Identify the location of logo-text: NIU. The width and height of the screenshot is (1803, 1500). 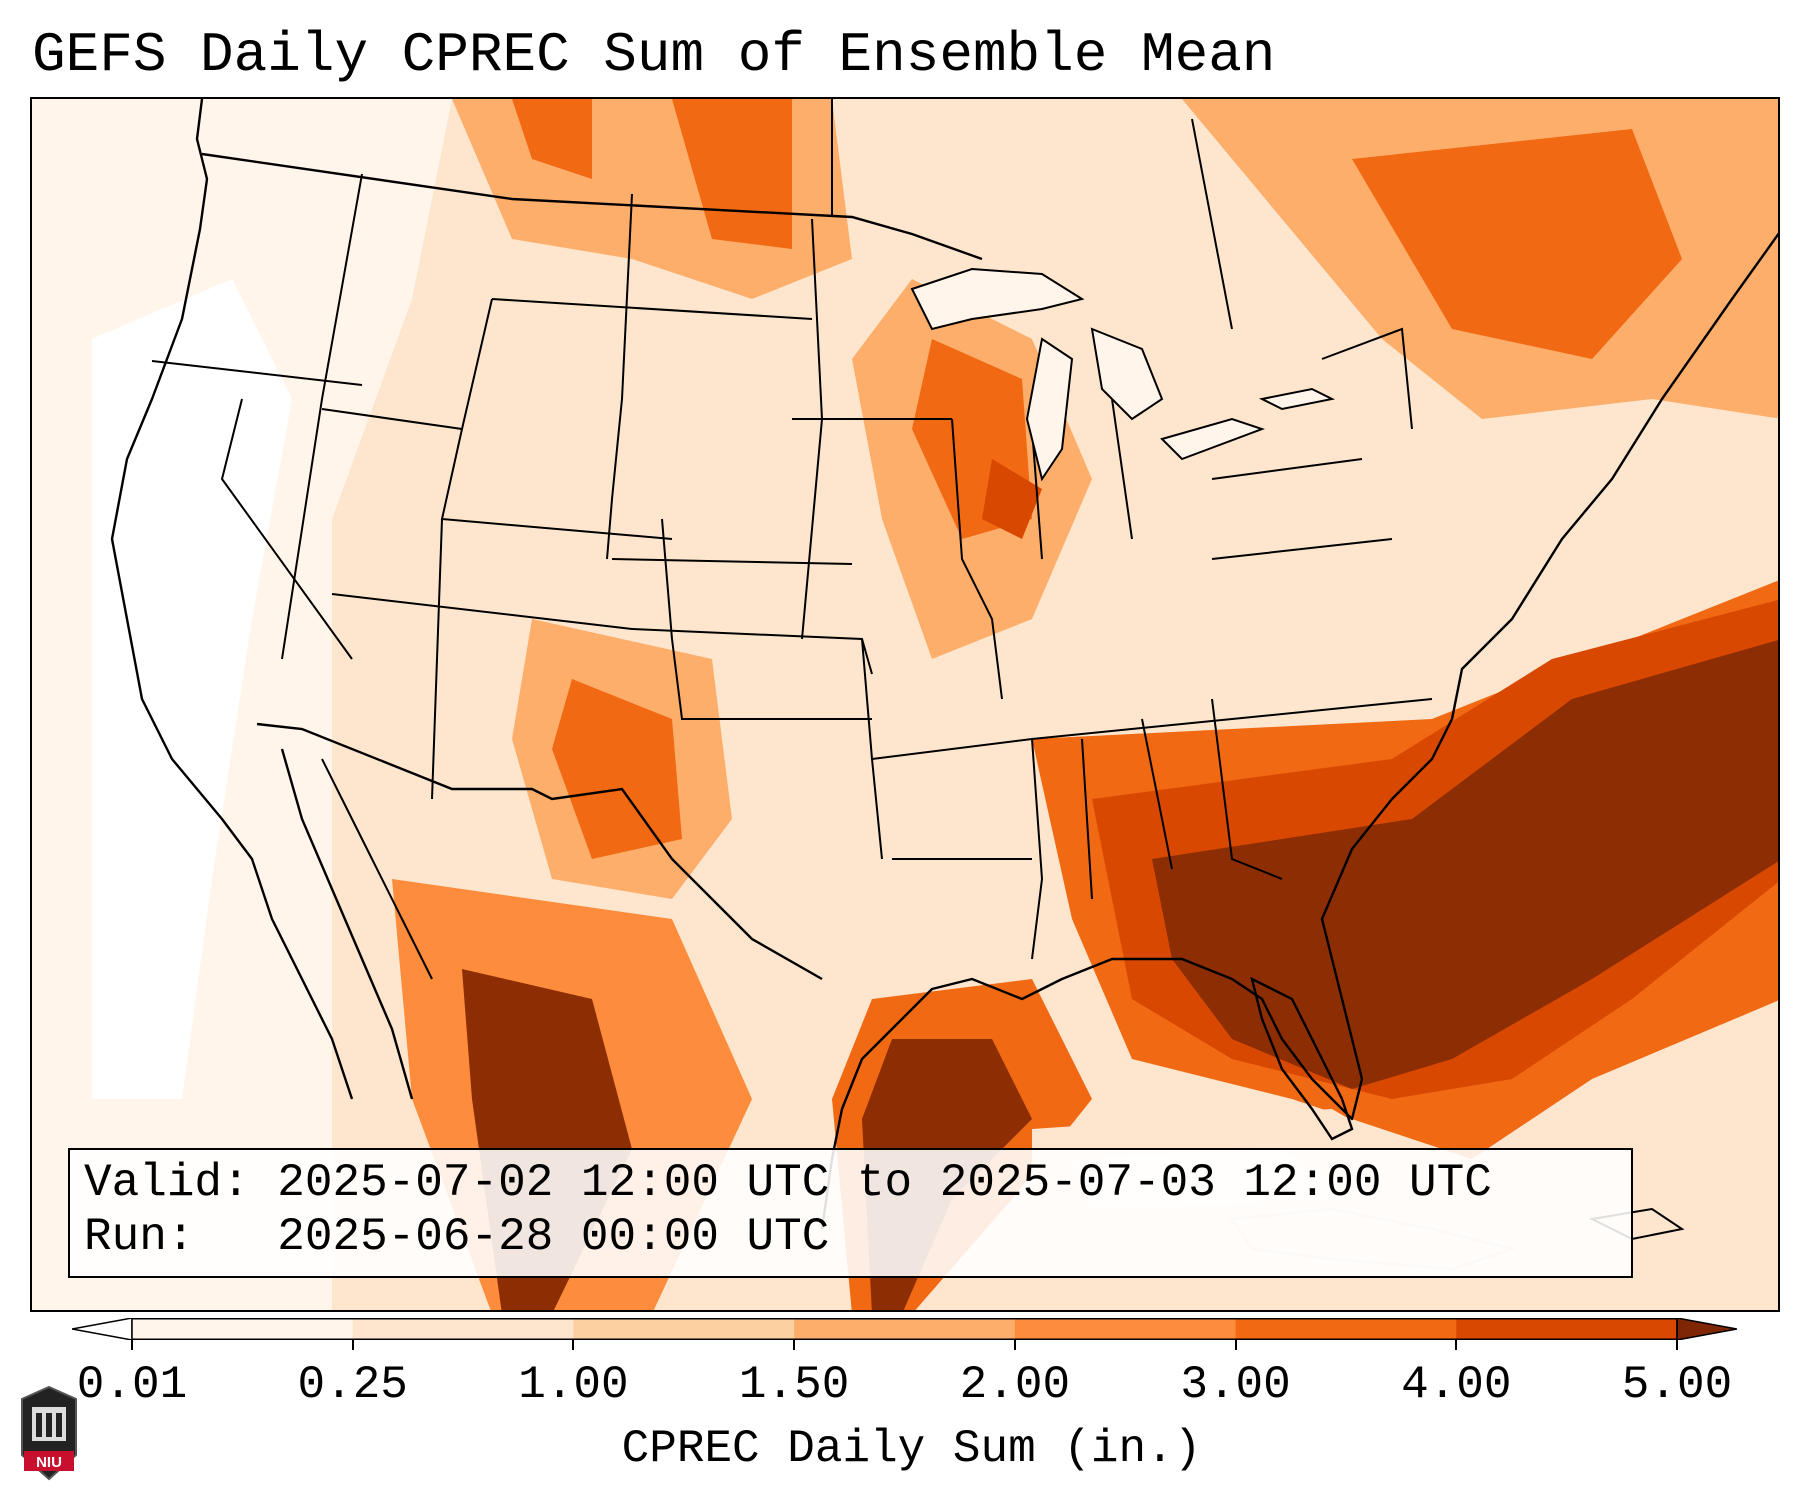
(49, 1462).